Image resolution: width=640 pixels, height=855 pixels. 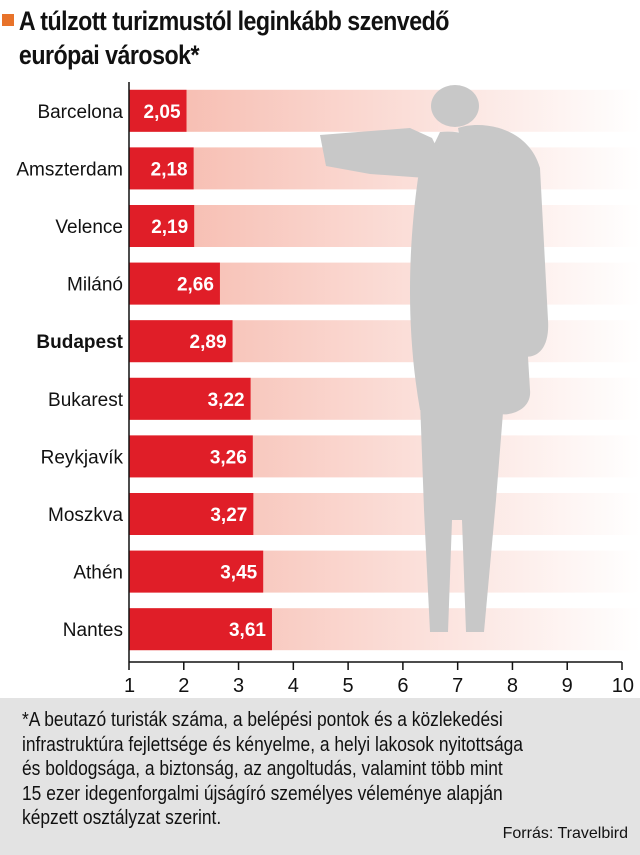 I want to click on x-tick-label: 2, so click(x=183, y=683).